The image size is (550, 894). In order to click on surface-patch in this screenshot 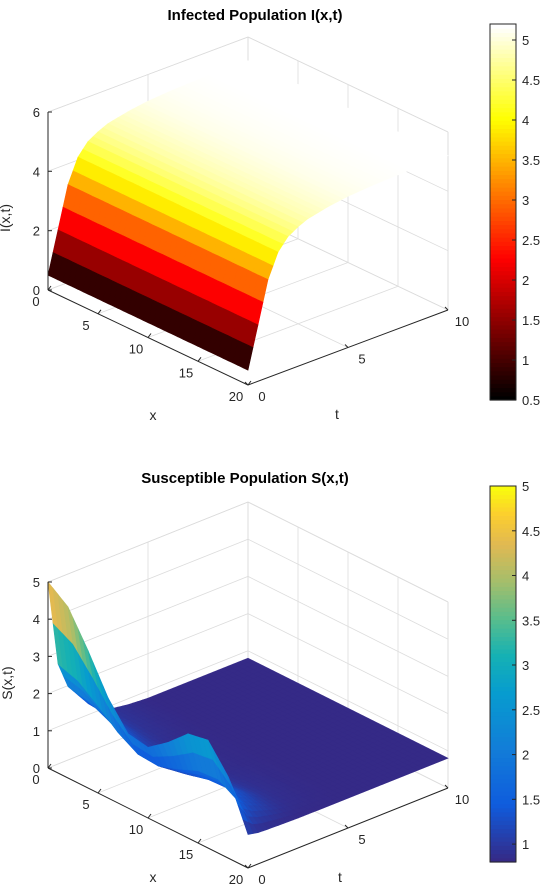, I will do `click(248, 827)`.